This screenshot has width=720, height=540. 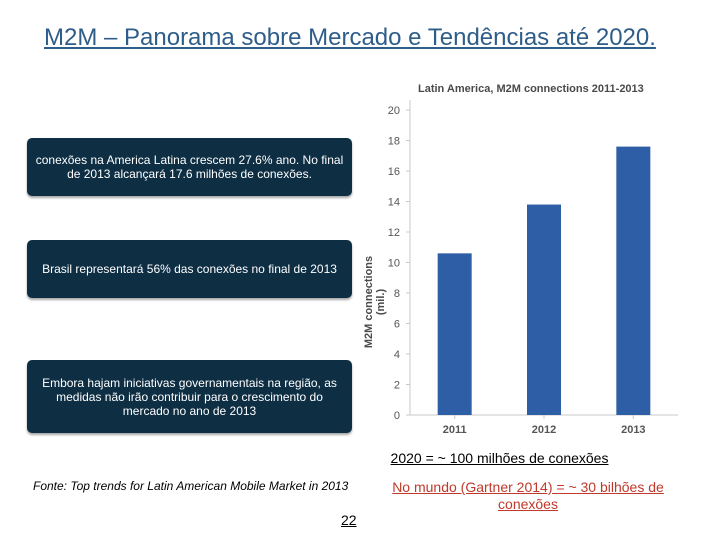 I want to click on bar-2011, so click(x=454, y=334).